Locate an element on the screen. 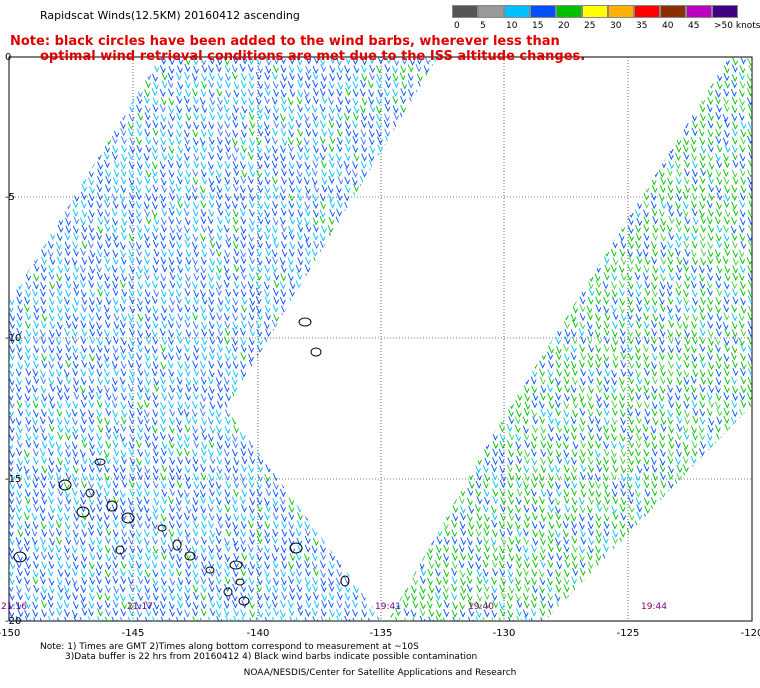 Image resolution: width=760 pixels, height=688 pixels. colorbar-label: 35 is located at coordinates (642, 26).